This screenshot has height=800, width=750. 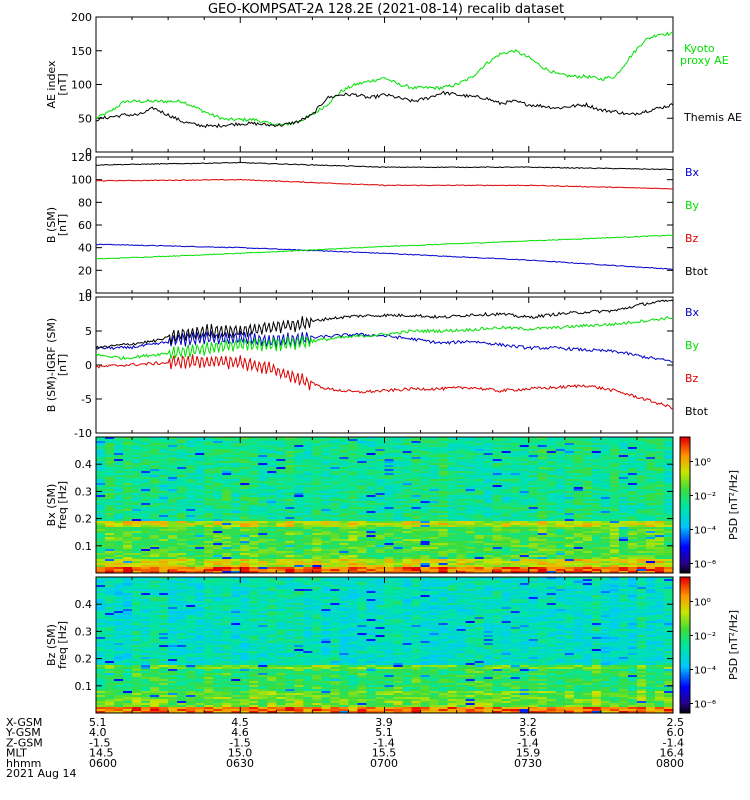 What do you see at coordinates (685, 531) in the screenshot?
I see `colorbar-step` at bounding box center [685, 531].